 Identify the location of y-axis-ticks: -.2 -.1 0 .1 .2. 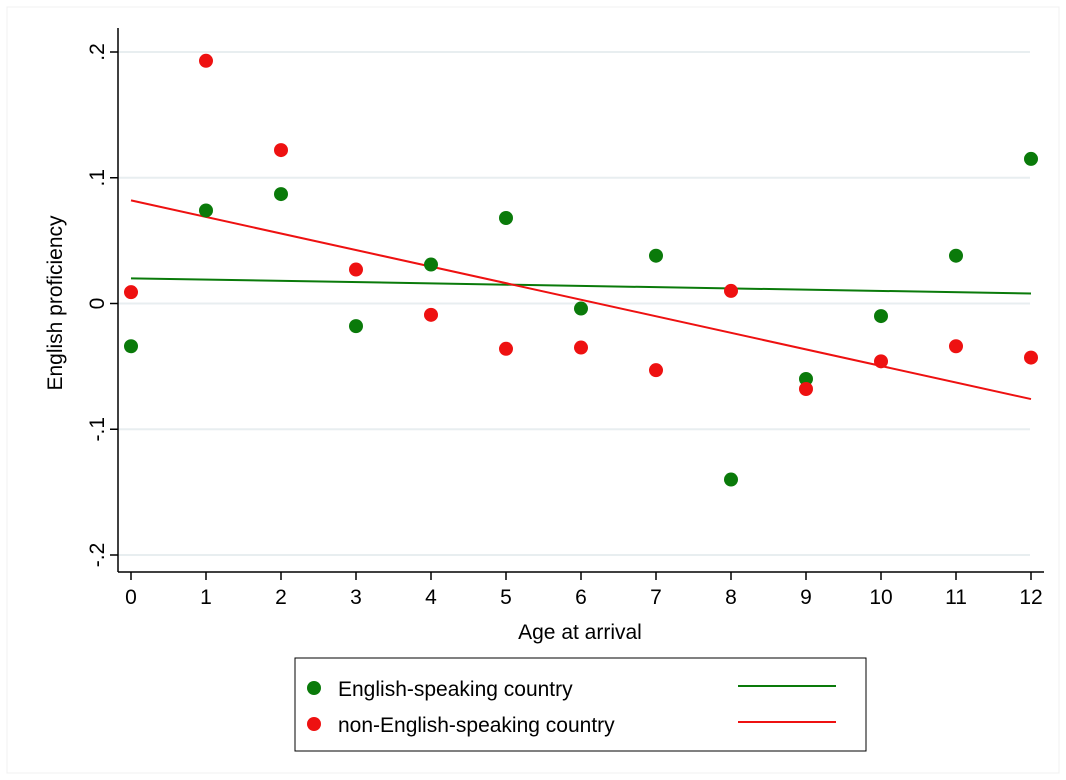
(102, 305).